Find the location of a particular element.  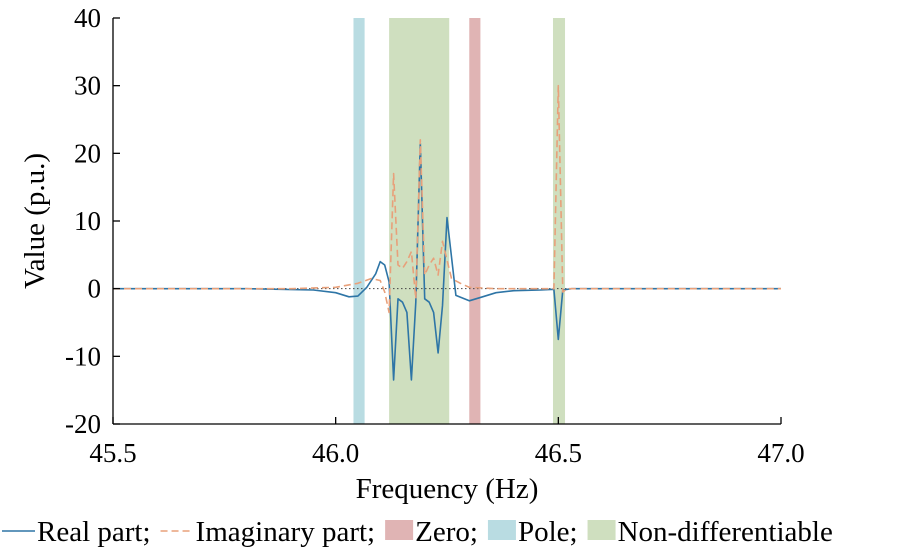

legend-label: Imaginary part; is located at coordinates (286, 532).